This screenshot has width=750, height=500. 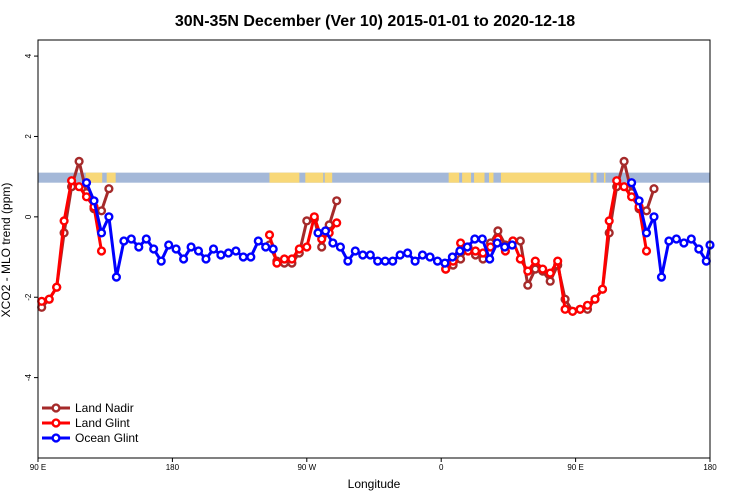 I want to click on y-tick-label-4: -4, so click(x=28, y=378).